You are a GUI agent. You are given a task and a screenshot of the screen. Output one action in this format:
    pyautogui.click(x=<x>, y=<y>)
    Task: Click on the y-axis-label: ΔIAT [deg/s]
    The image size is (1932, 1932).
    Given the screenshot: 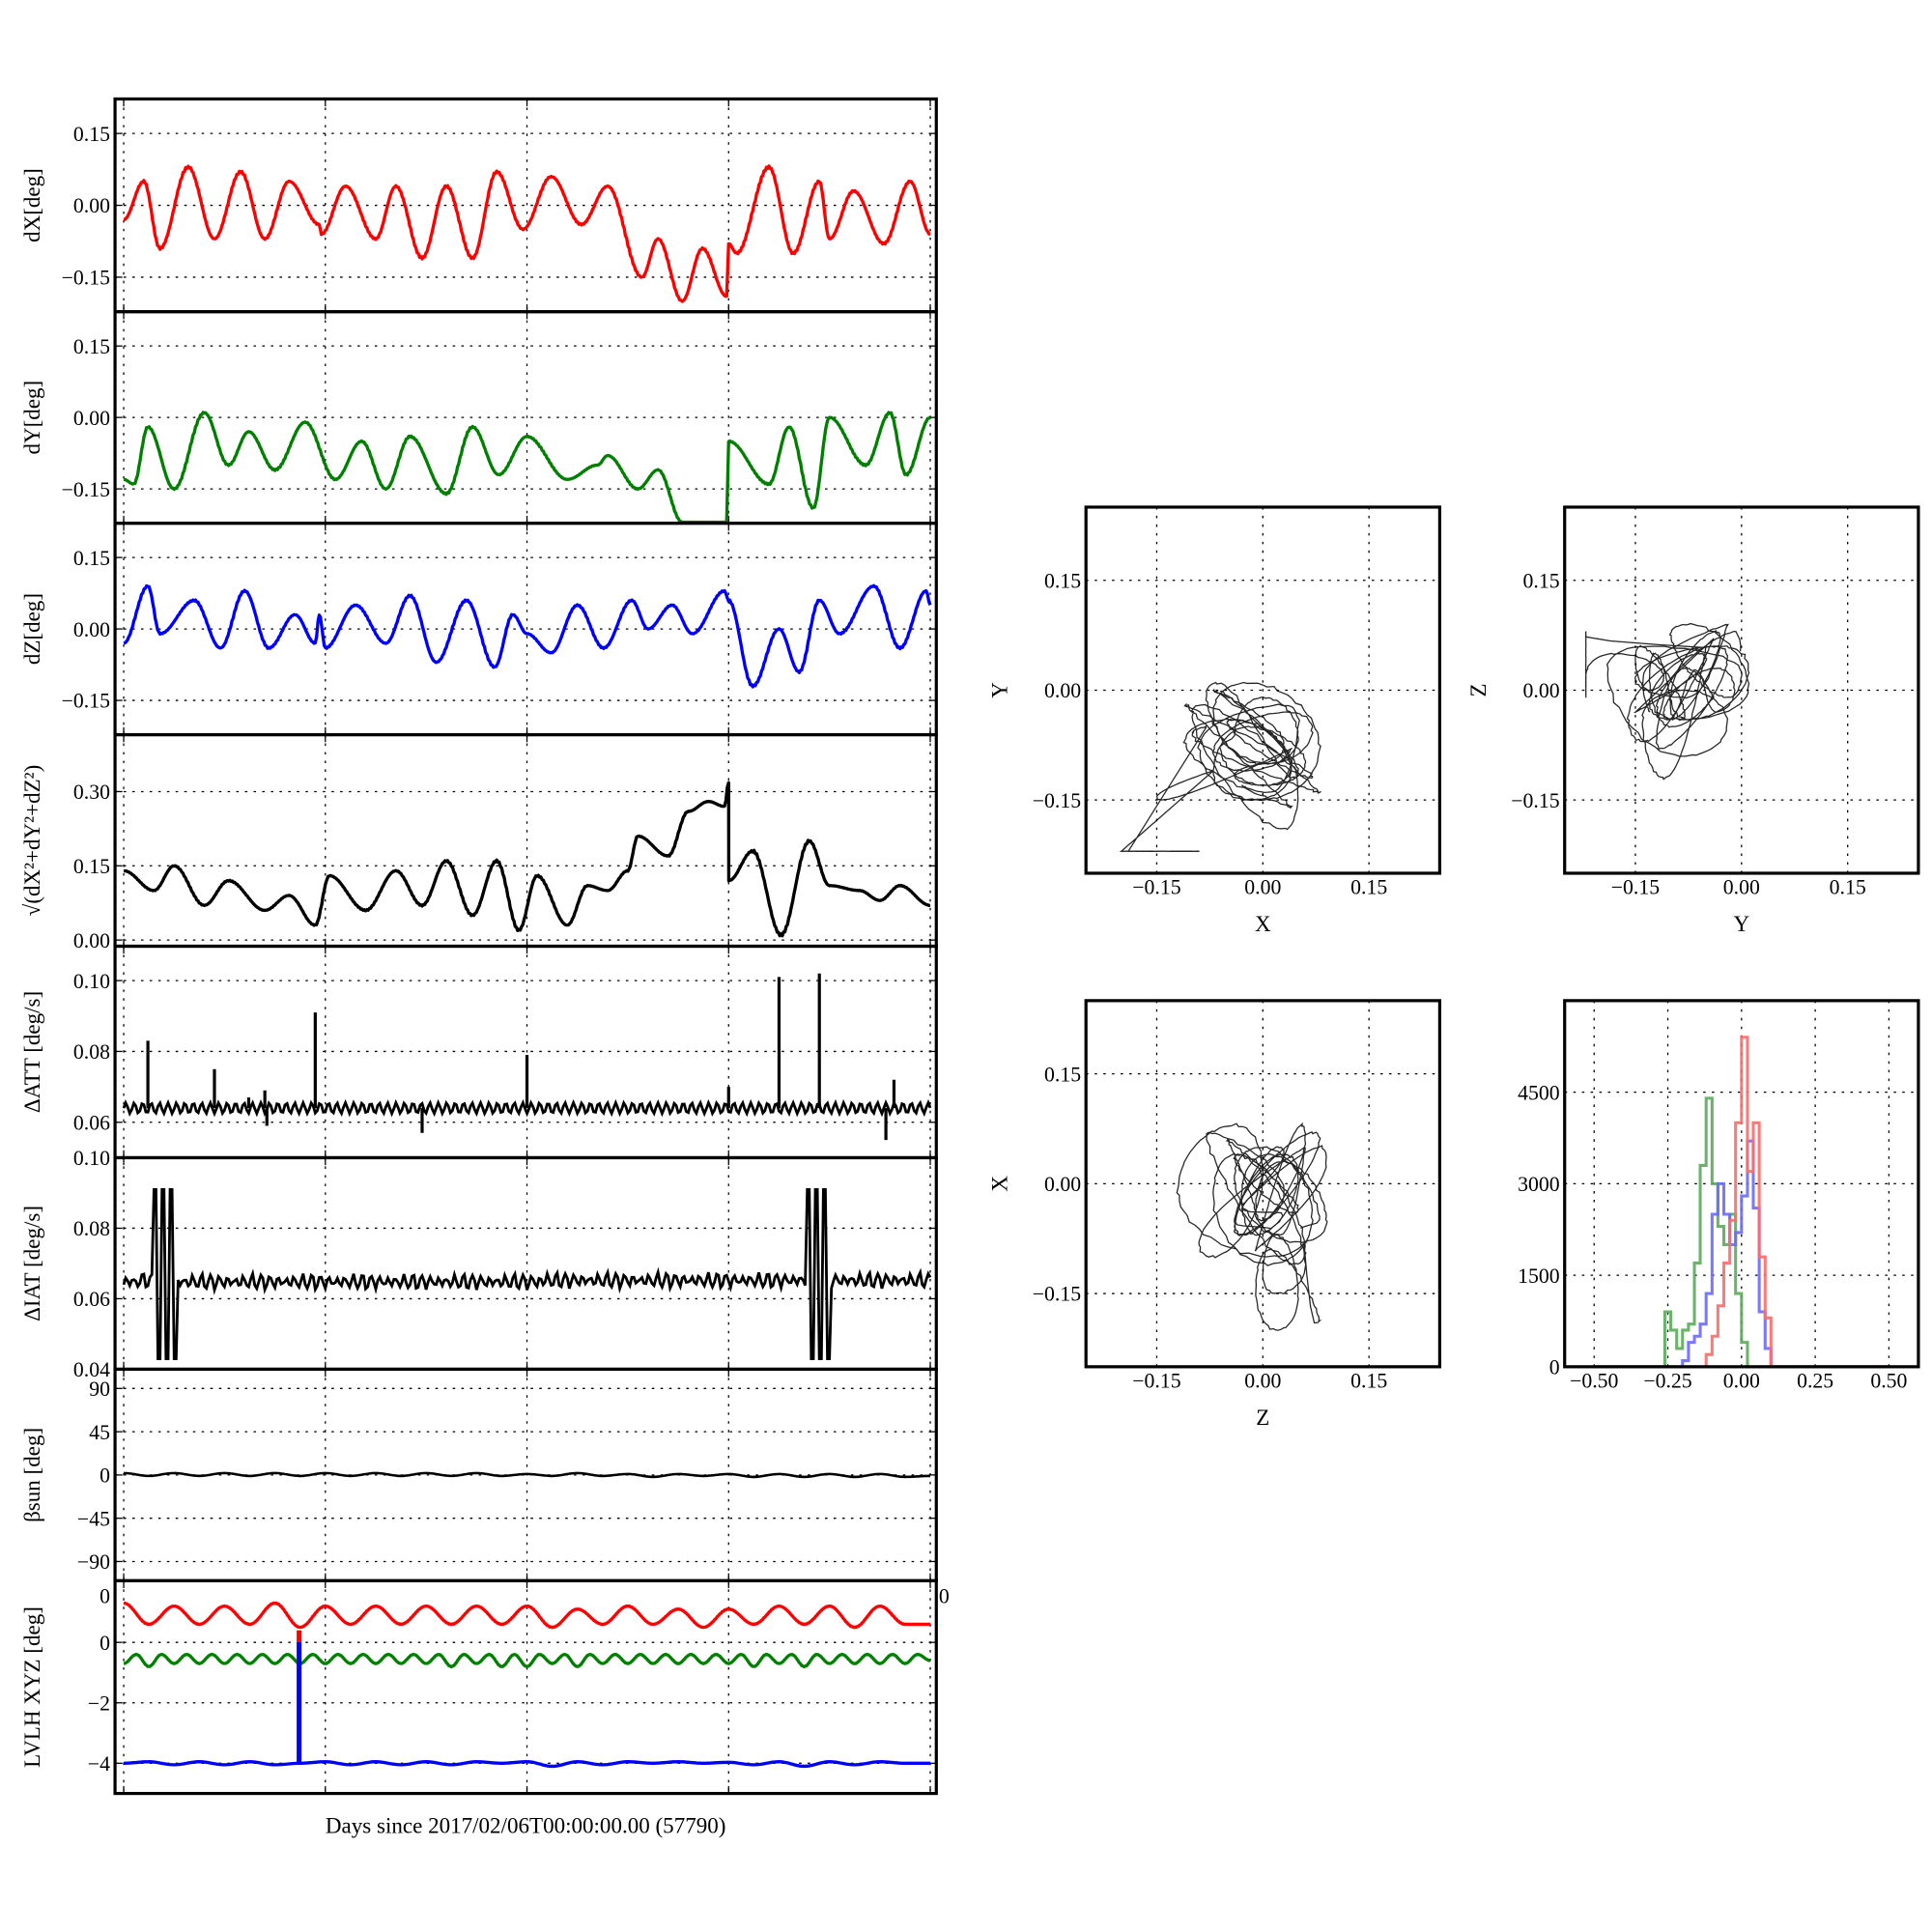 What is the action you would take?
    pyautogui.click(x=31, y=1263)
    